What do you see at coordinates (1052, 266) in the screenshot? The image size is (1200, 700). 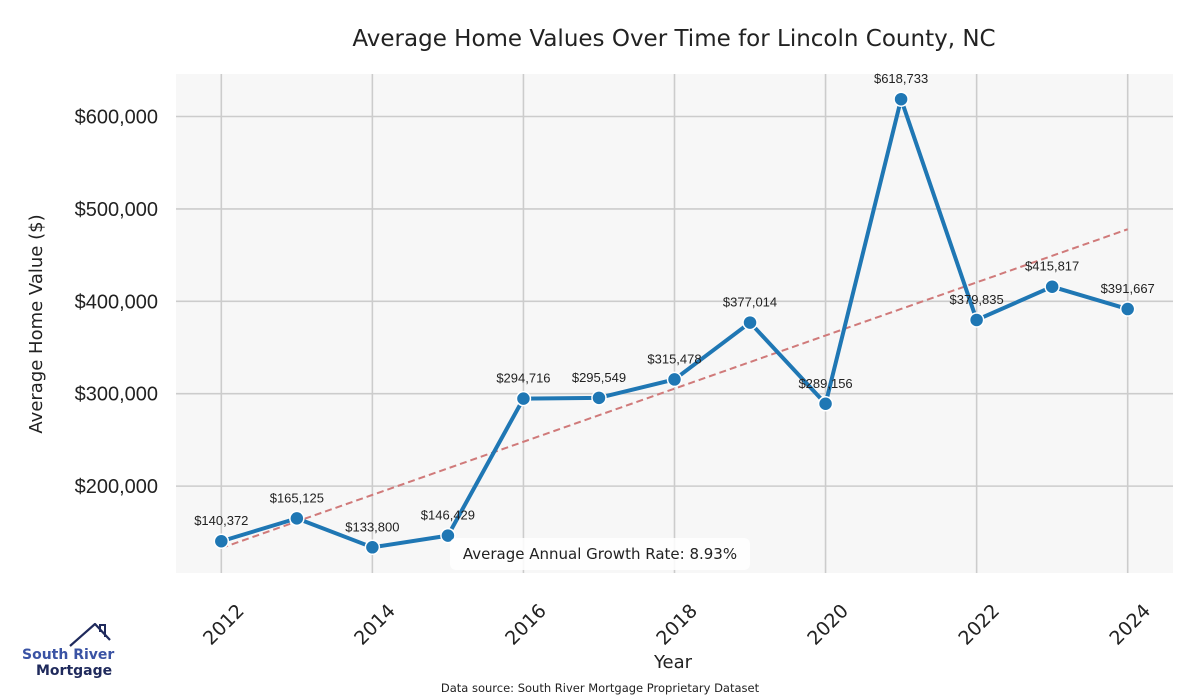 I see `data-label: $415,817` at bounding box center [1052, 266].